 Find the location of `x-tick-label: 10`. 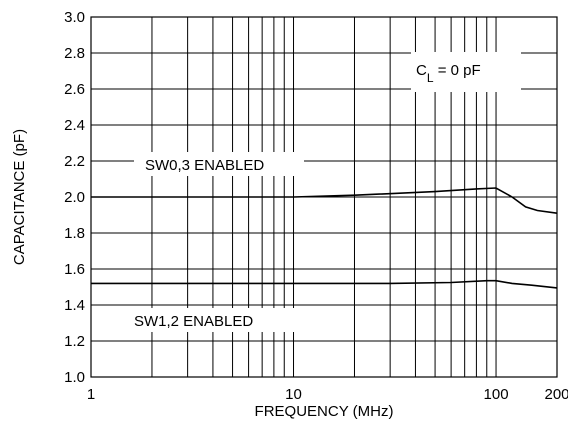

x-tick-label: 10 is located at coordinates (293, 394).